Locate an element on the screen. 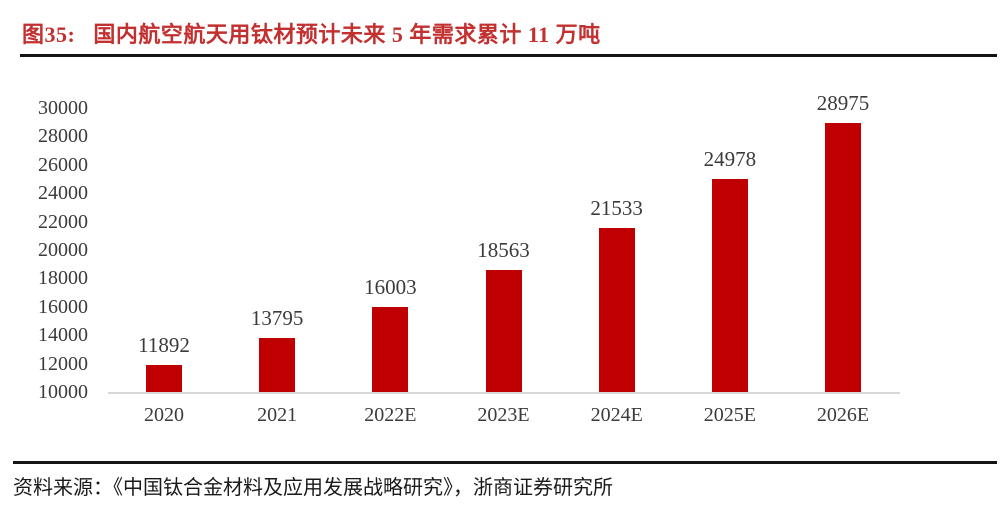 This screenshot has height=511, width=1000. bar-value-label: 24978 is located at coordinates (730, 159).